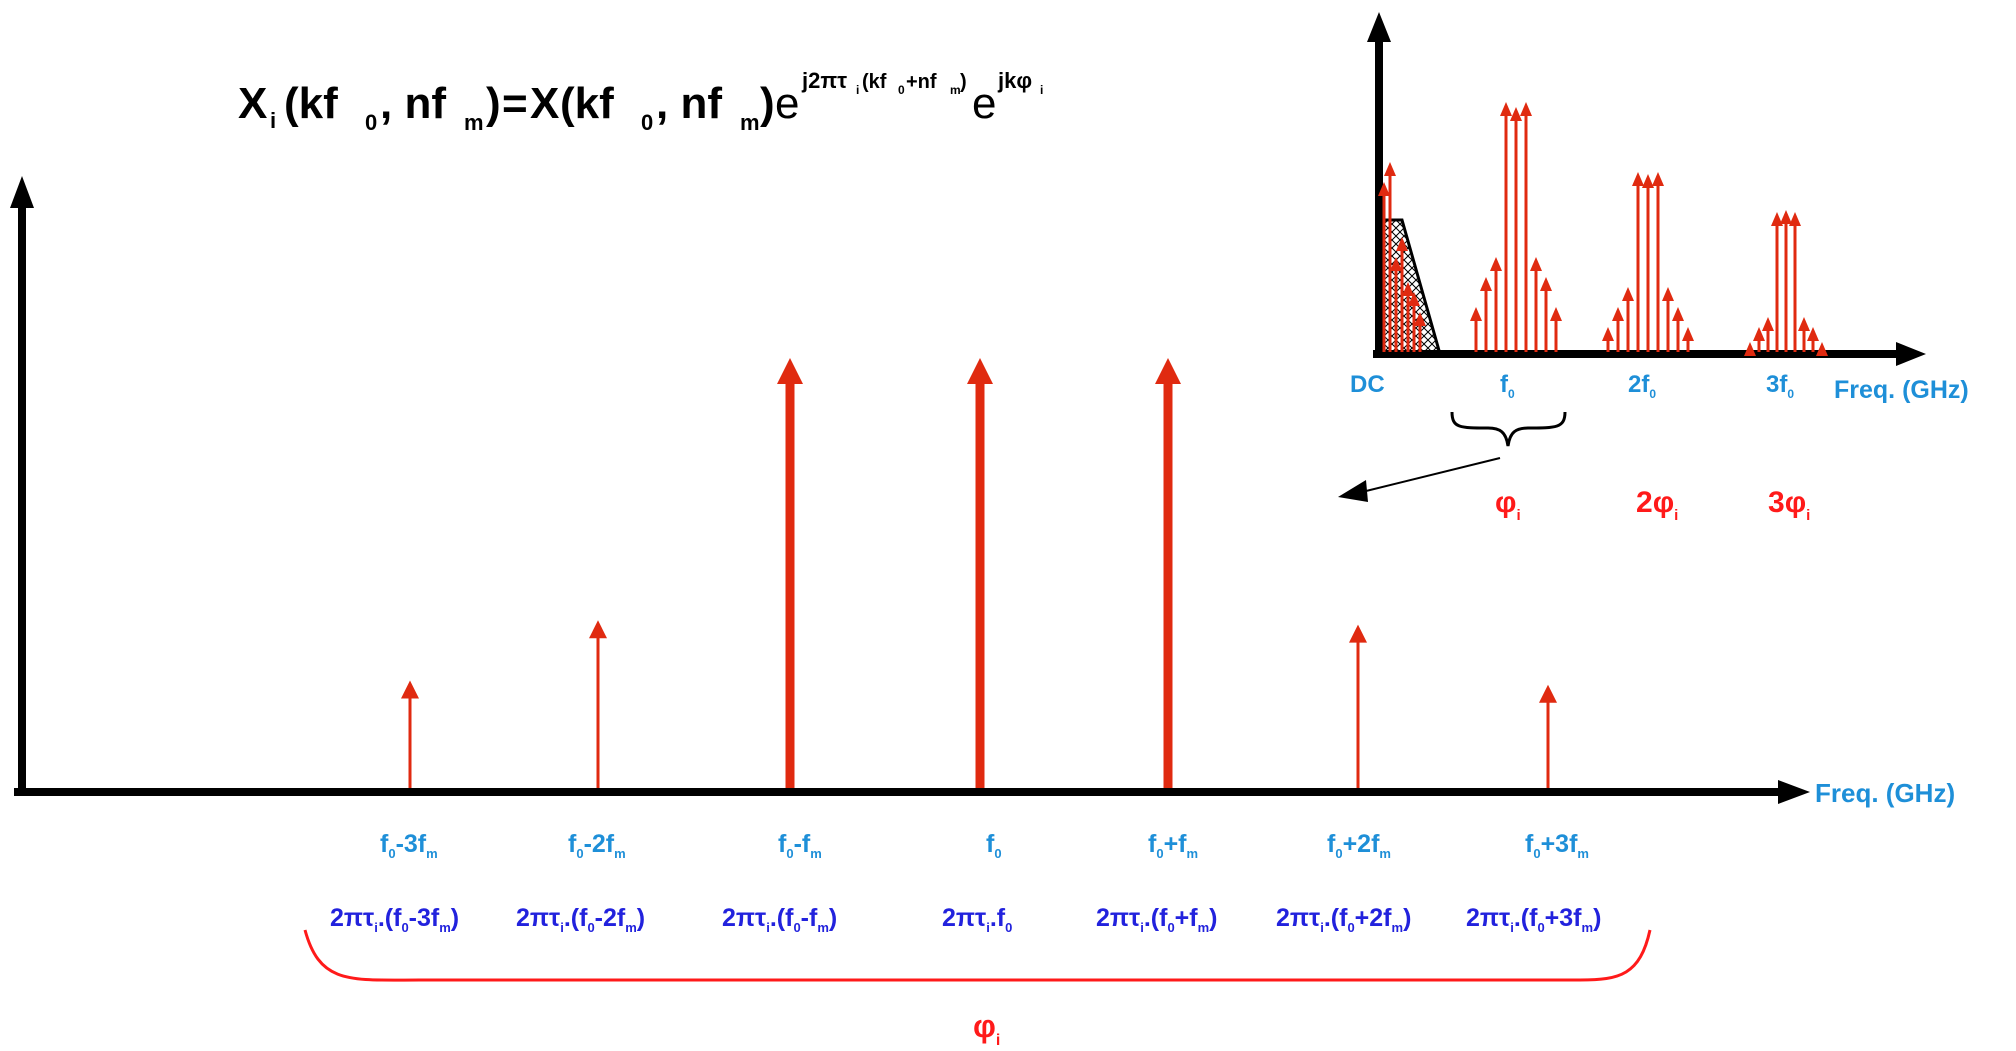 The image size is (2016, 1051). I want to click on inset-tick-3f0: 3f0, so click(1780, 386).